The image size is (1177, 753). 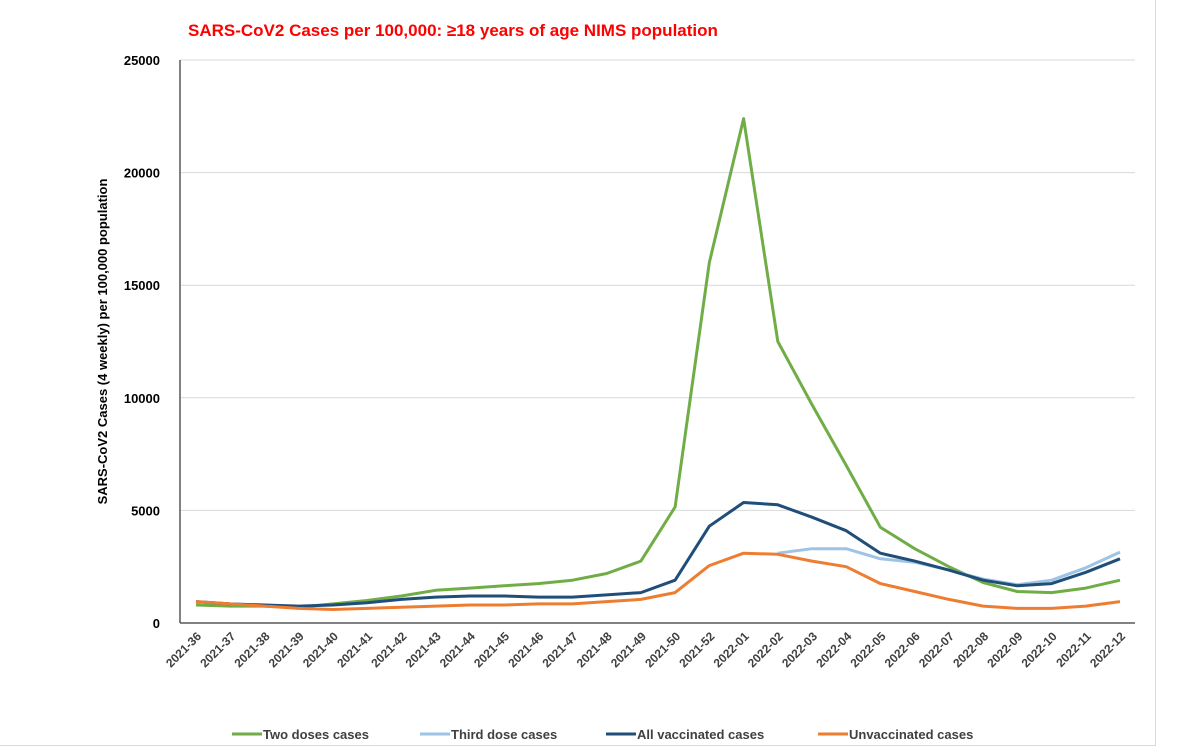 I want to click on x-tick-label: 2021-38, so click(x=252, y=649).